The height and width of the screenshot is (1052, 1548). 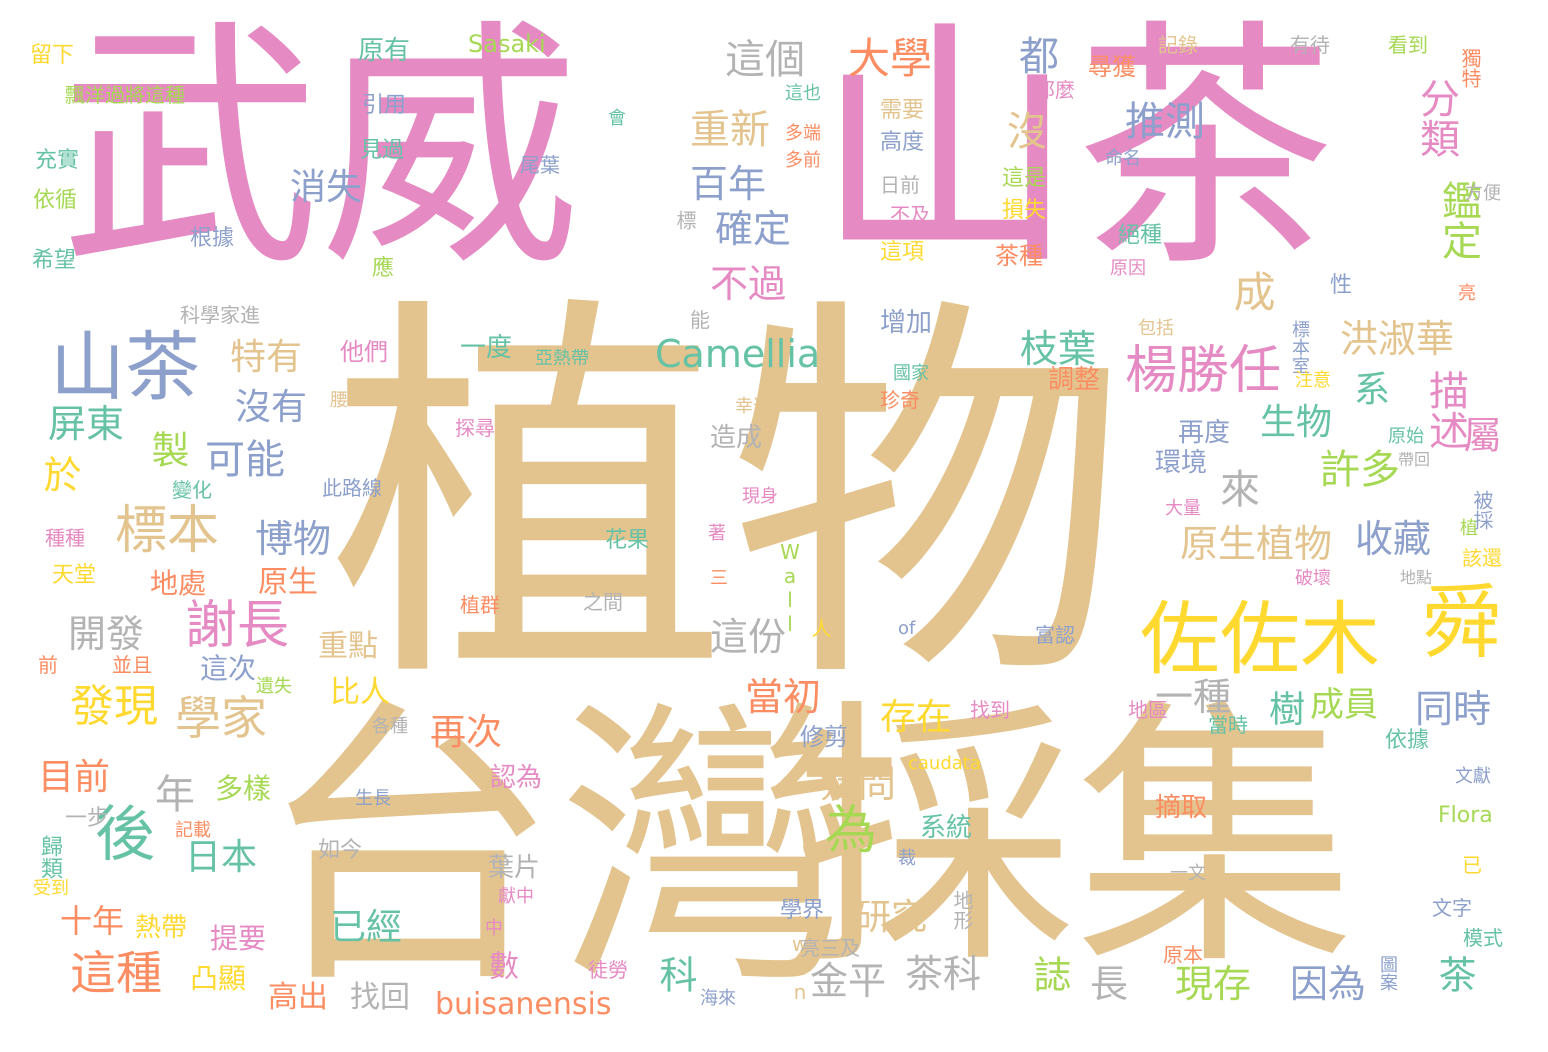 I want to click on cloud-word: 佐佐木, so click(x=1260, y=639).